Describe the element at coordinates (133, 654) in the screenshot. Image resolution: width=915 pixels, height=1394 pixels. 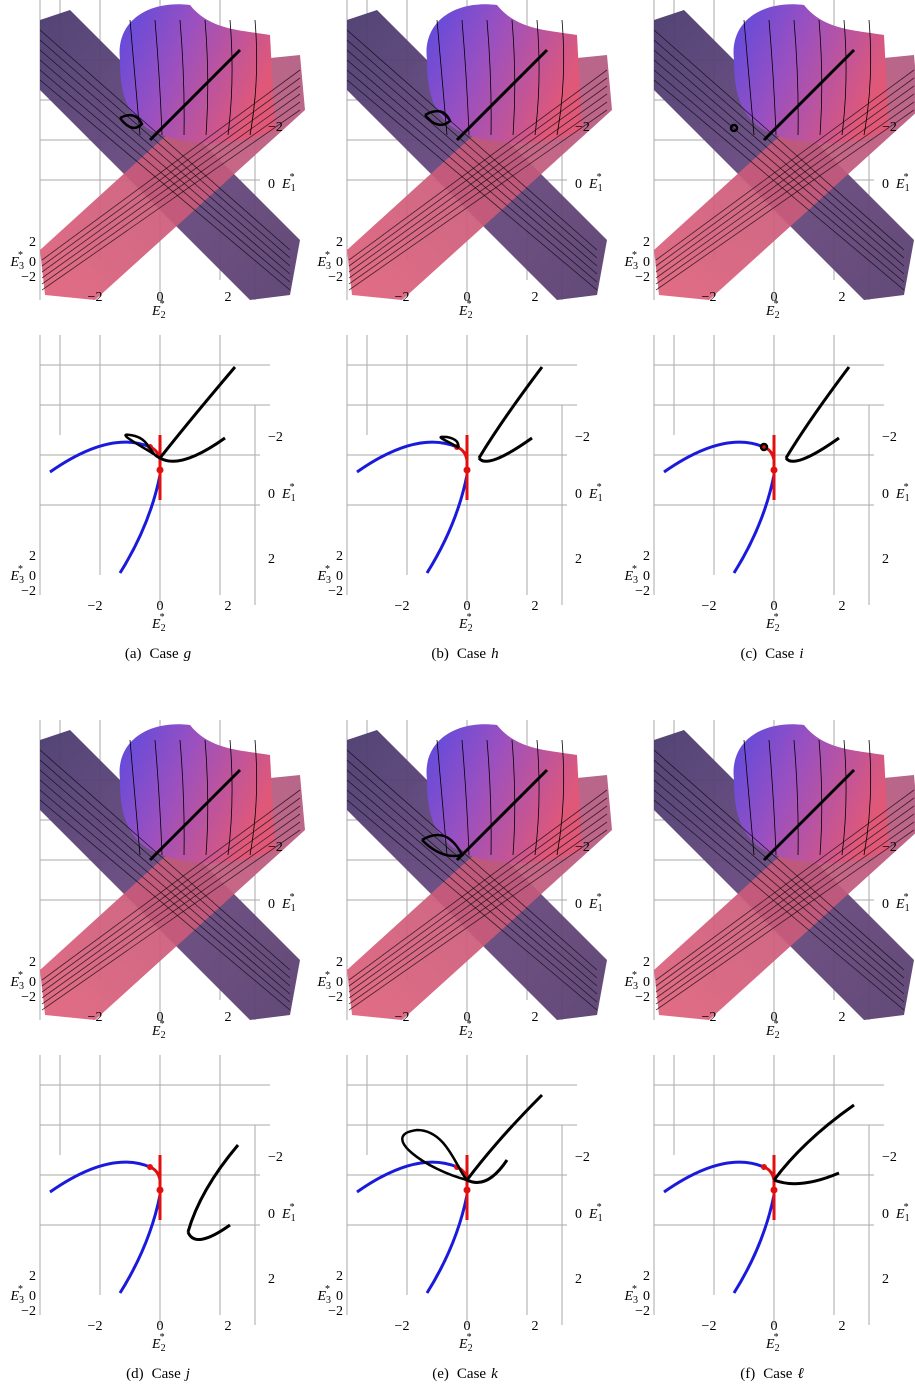
I see `caption-tag: (a)` at that location.